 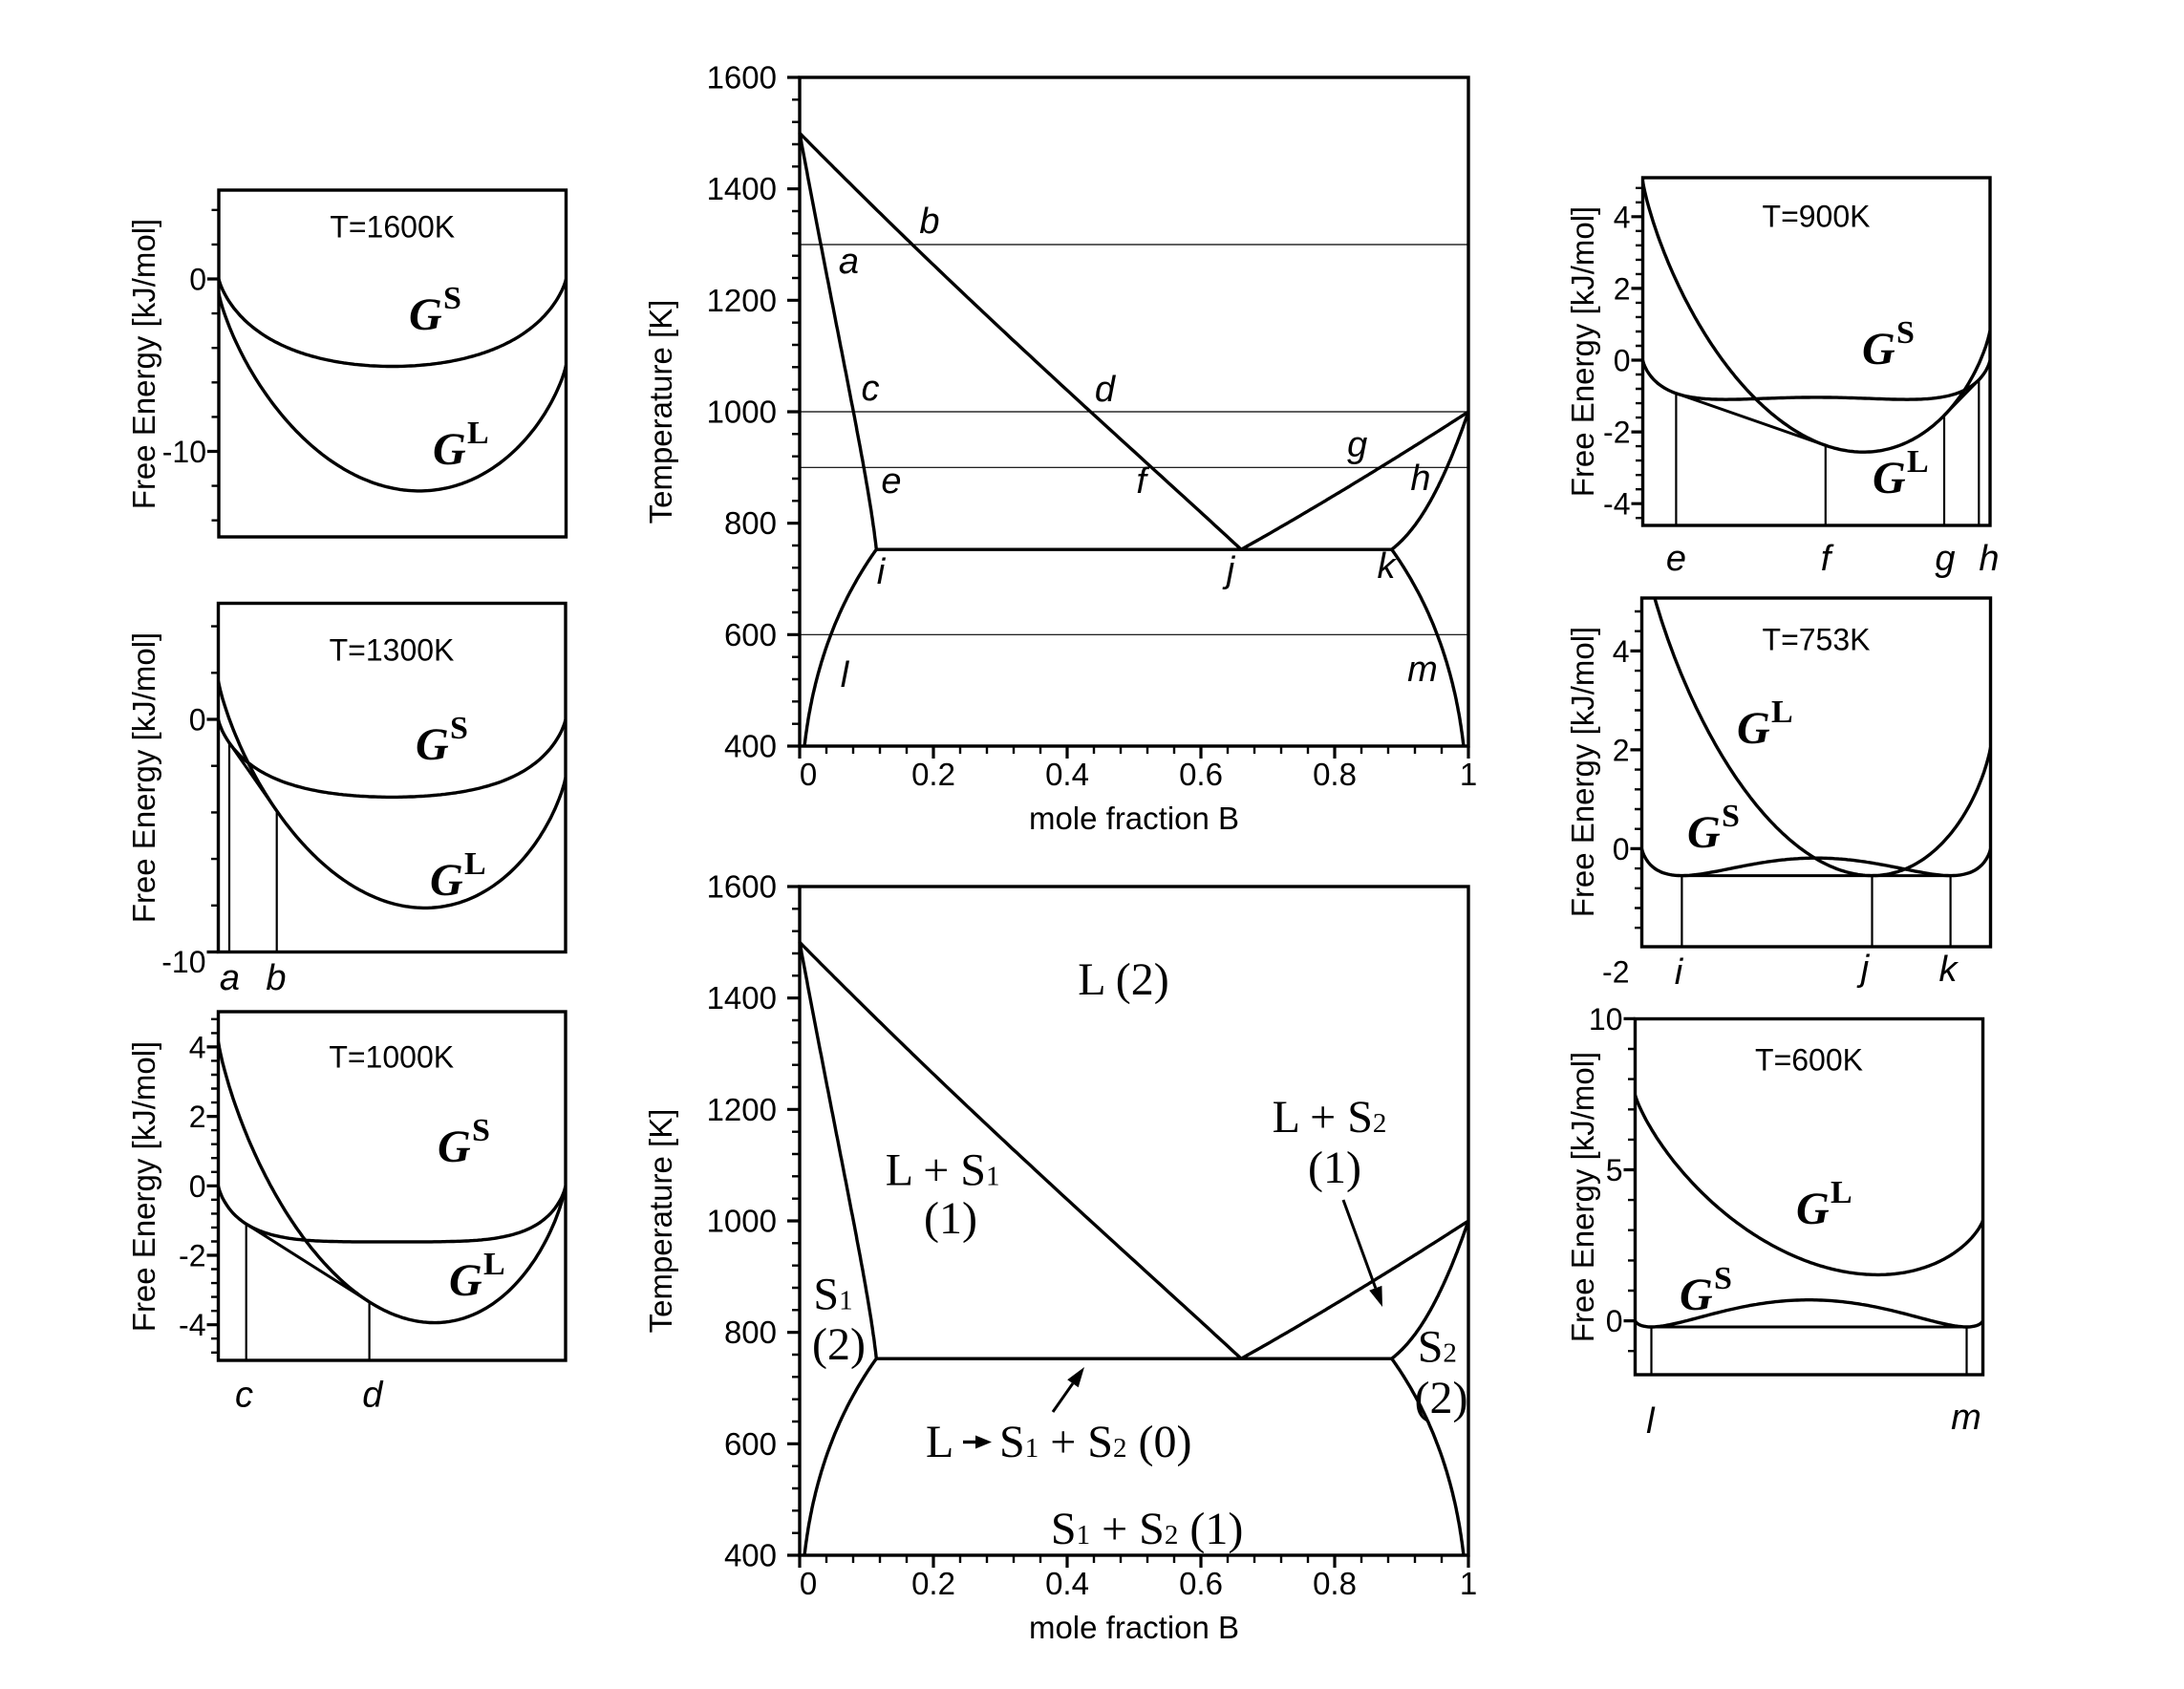 What do you see at coordinates (751, 634) in the screenshot?
I see `svg-text: 600` at bounding box center [751, 634].